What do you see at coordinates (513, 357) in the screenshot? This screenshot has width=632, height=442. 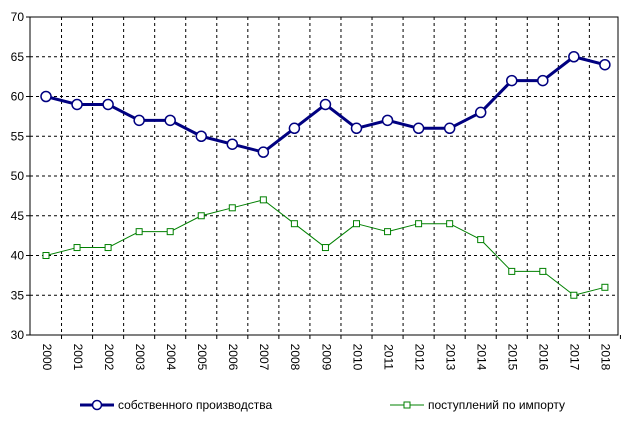 I see `x-tick-label: 2015` at bounding box center [513, 357].